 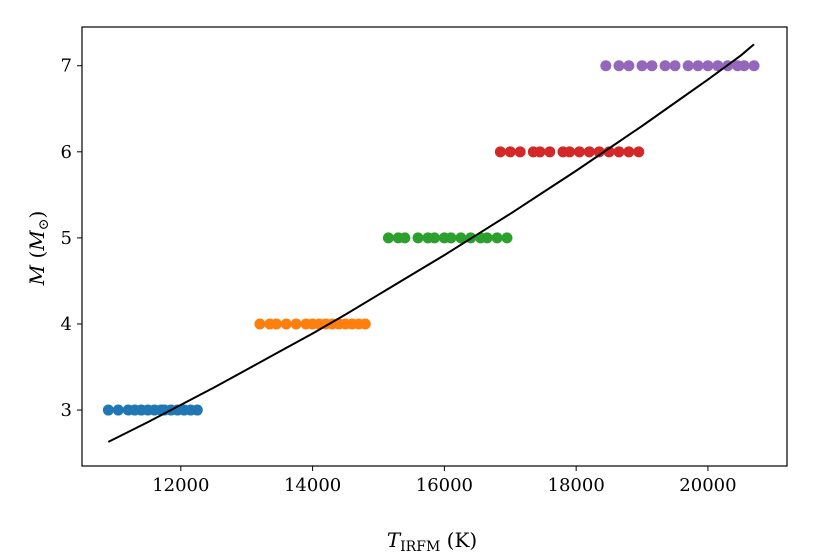 I want to click on x-tick-label: 18000, so click(x=576, y=485).